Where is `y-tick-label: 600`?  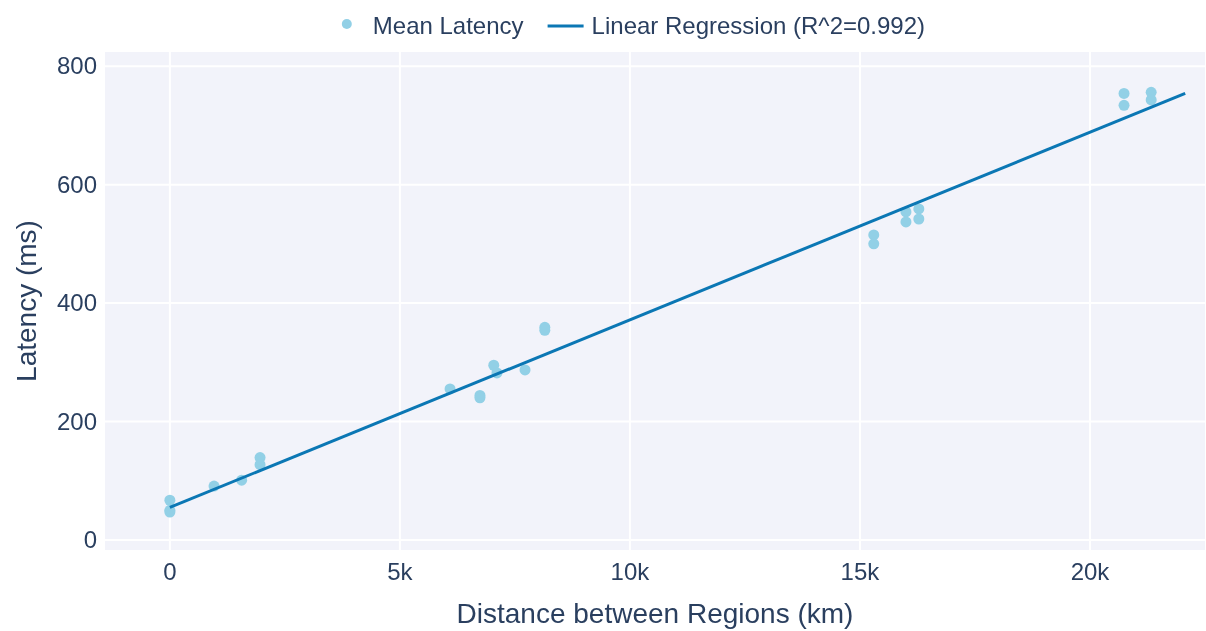 y-tick-label: 600 is located at coordinates (76, 184).